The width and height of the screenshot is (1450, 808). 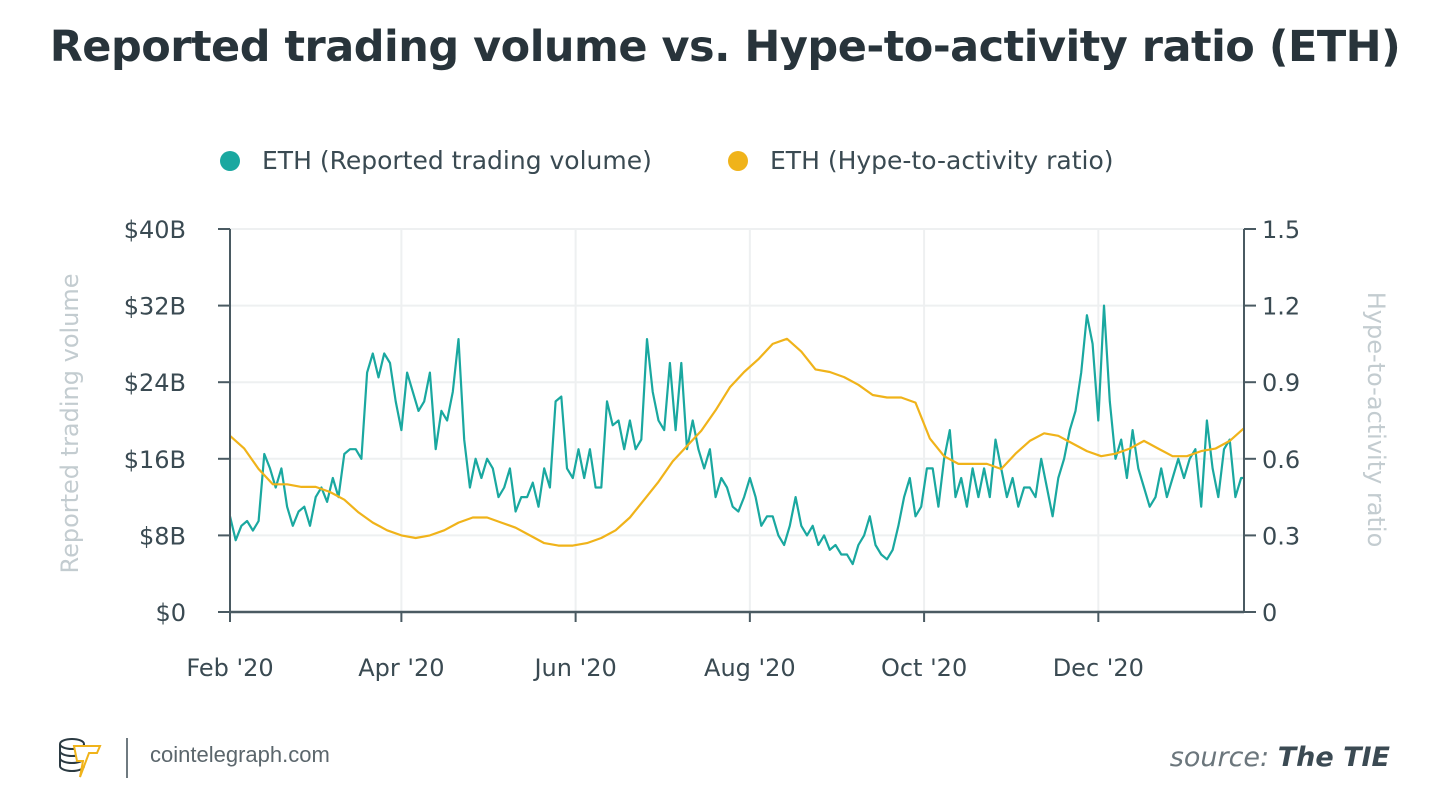 What do you see at coordinates (1219, 757) in the screenshot?
I see `source-label: source:` at bounding box center [1219, 757].